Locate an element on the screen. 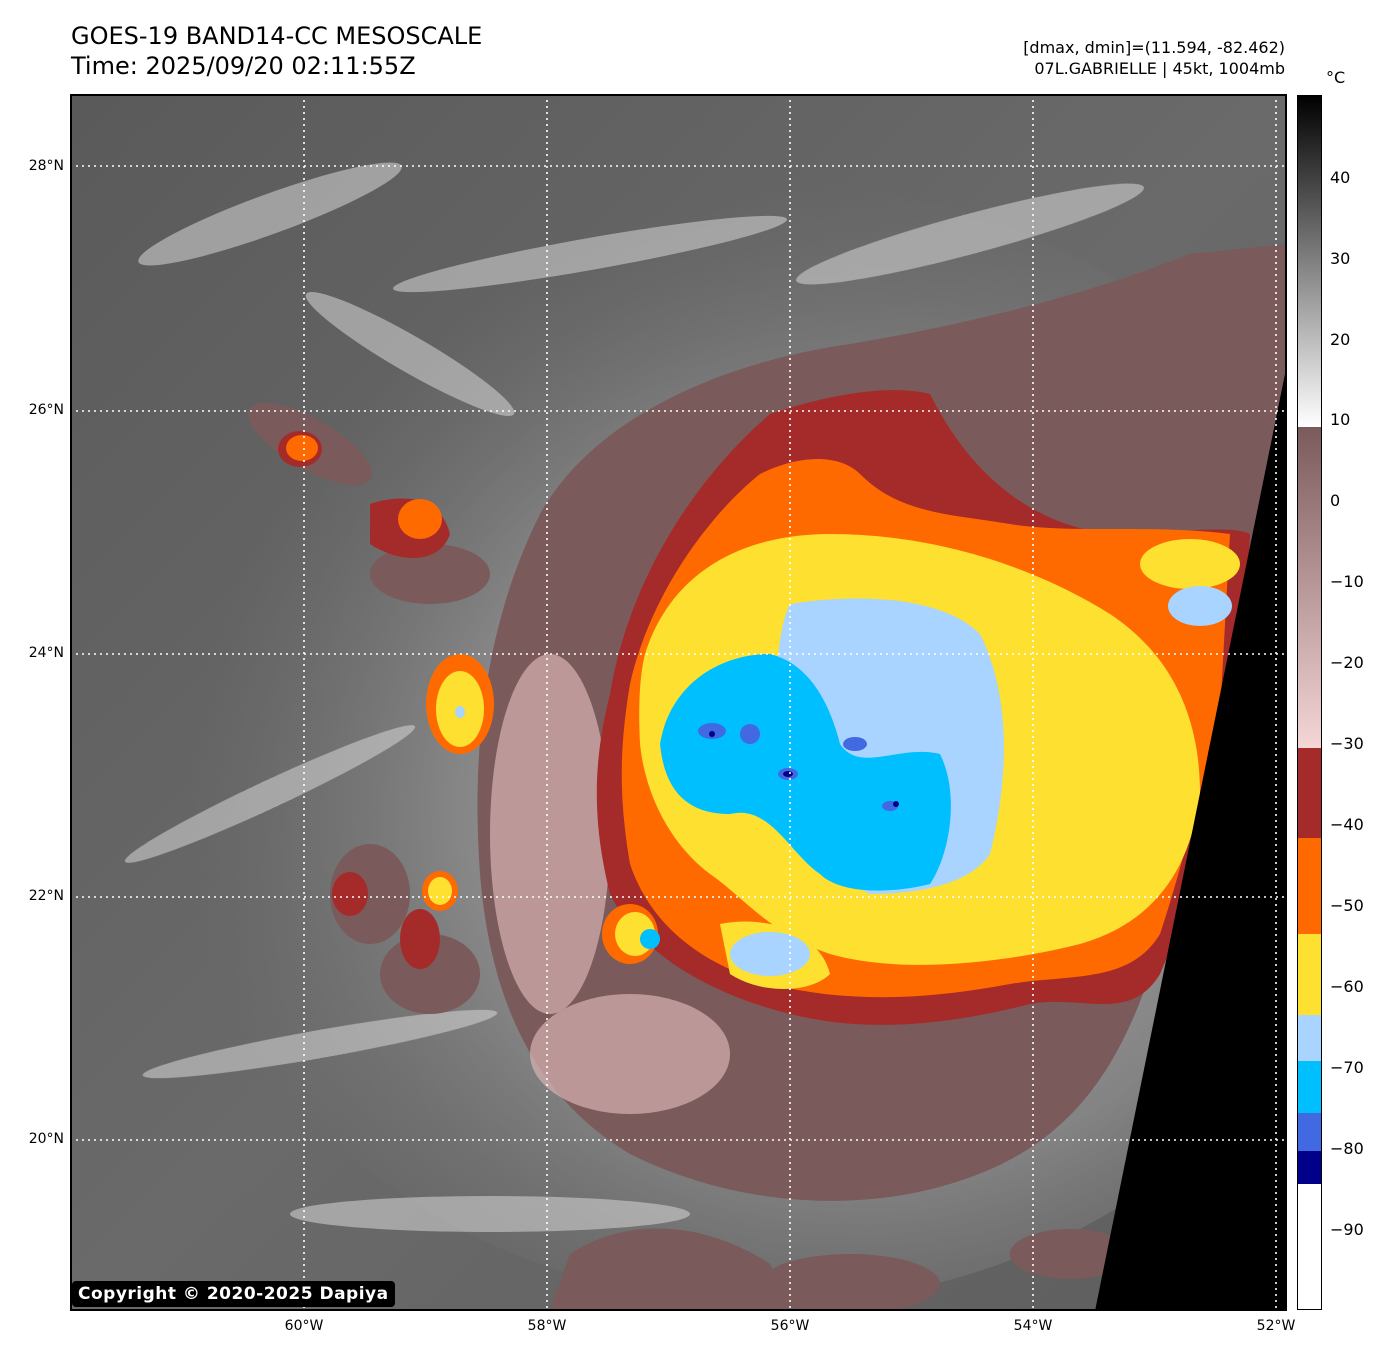  lat-label-20: 20°N is located at coordinates (46, 1139).